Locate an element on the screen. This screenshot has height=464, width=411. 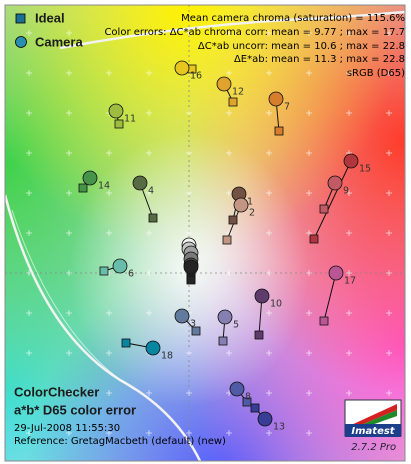
point-label: 5 is located at coordinates (236, 325).